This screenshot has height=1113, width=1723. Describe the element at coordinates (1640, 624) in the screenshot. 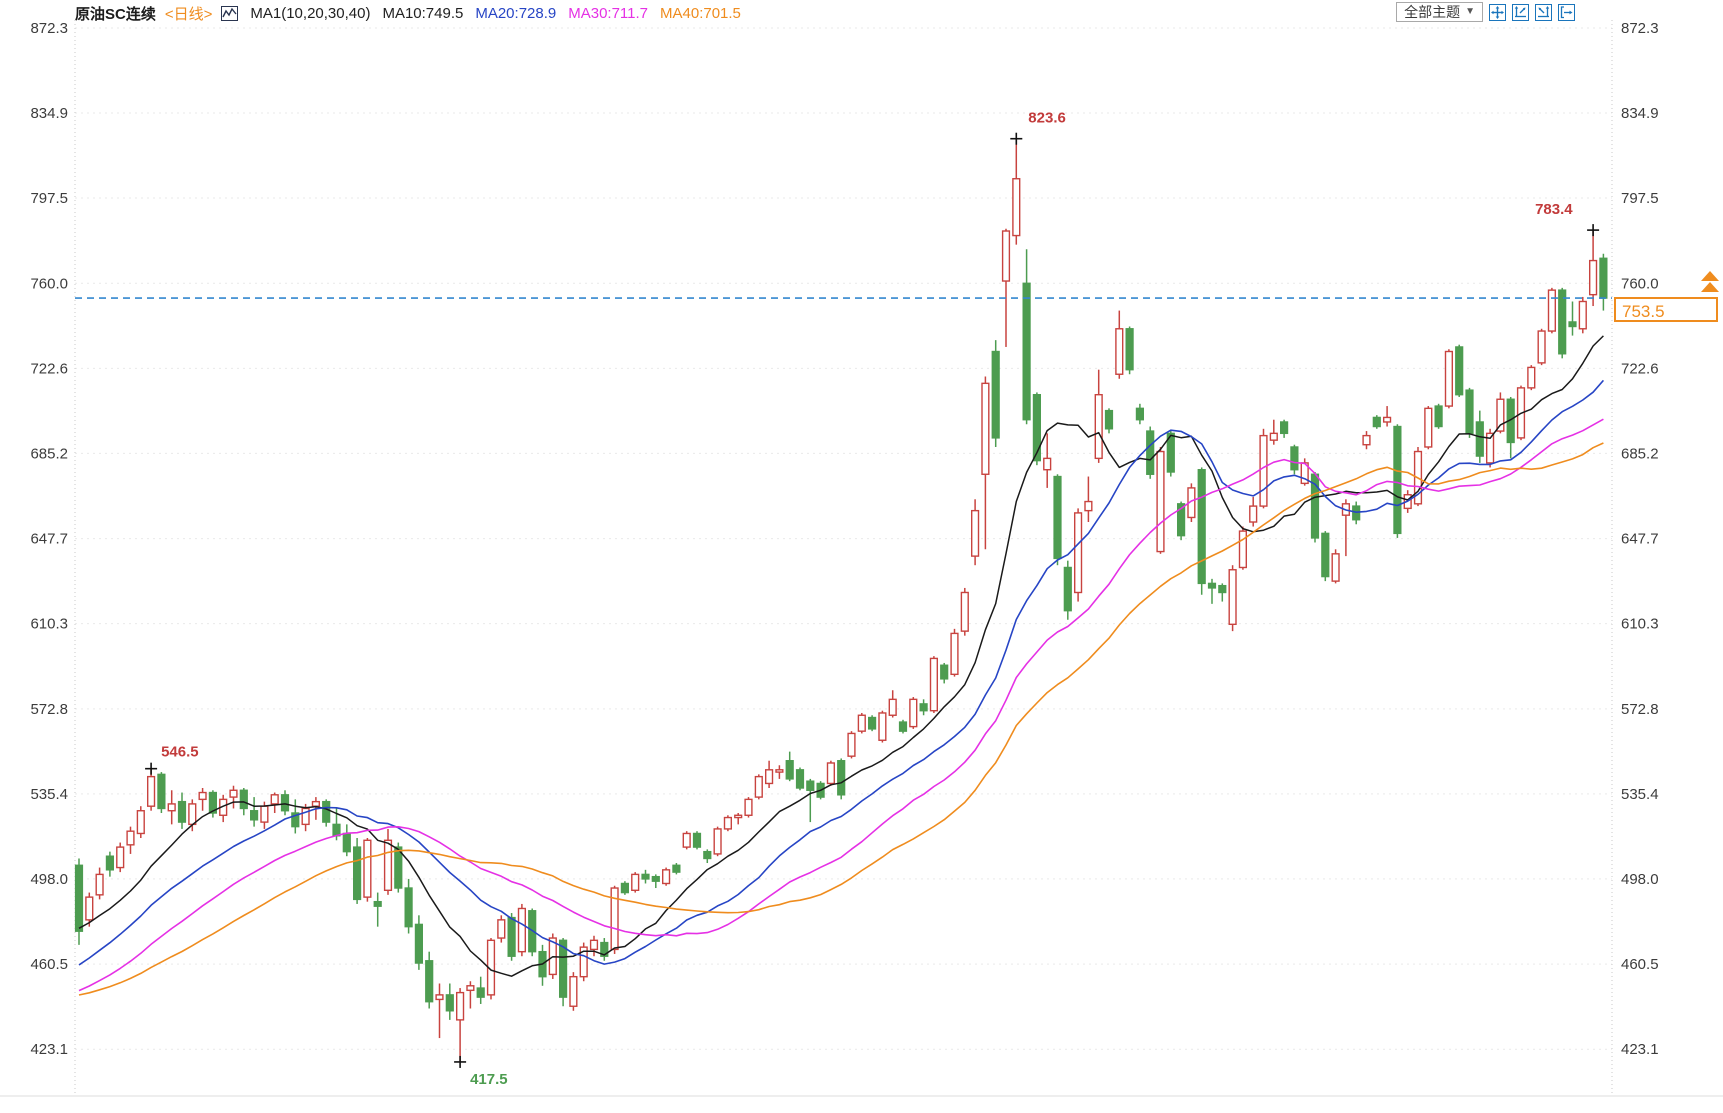

I see `price-tick-label-right: 610.3` at that location.